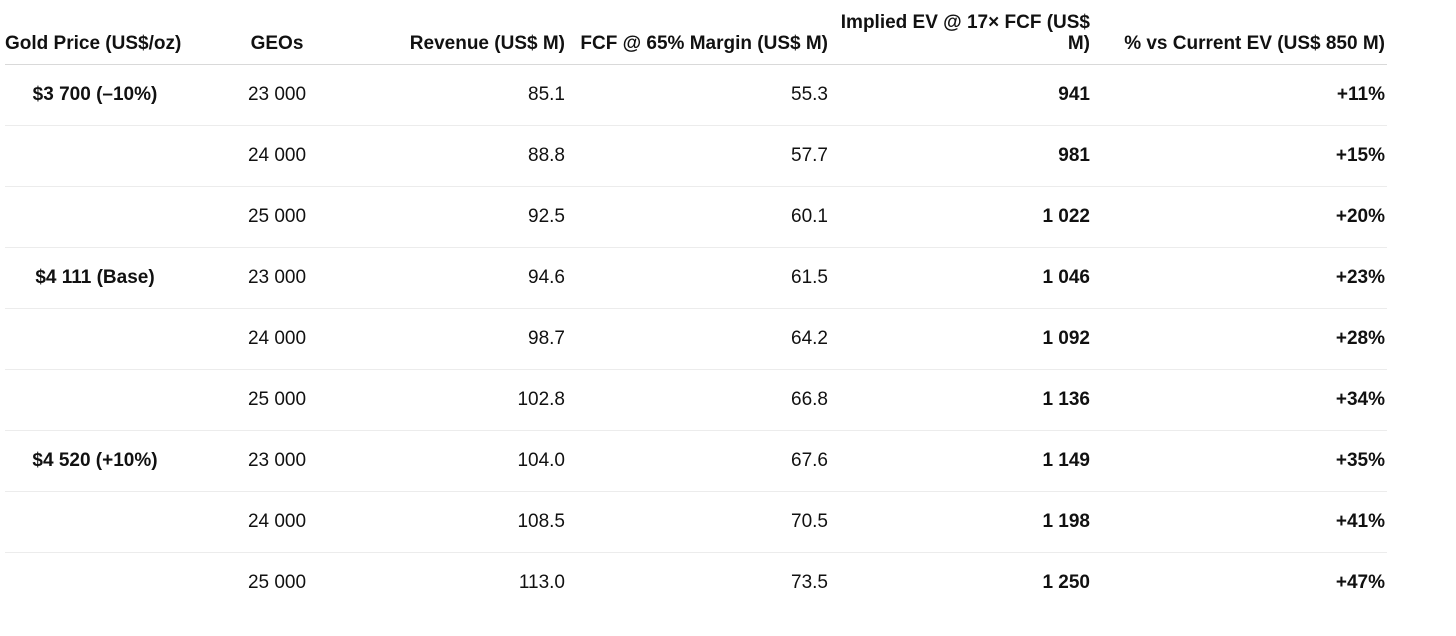  What do you see at coordinates (696, 583) in the screenshot?
I see `table-row: 25 000 113.0 73.5 1 250 +47%` at bounding box center [696, 583].